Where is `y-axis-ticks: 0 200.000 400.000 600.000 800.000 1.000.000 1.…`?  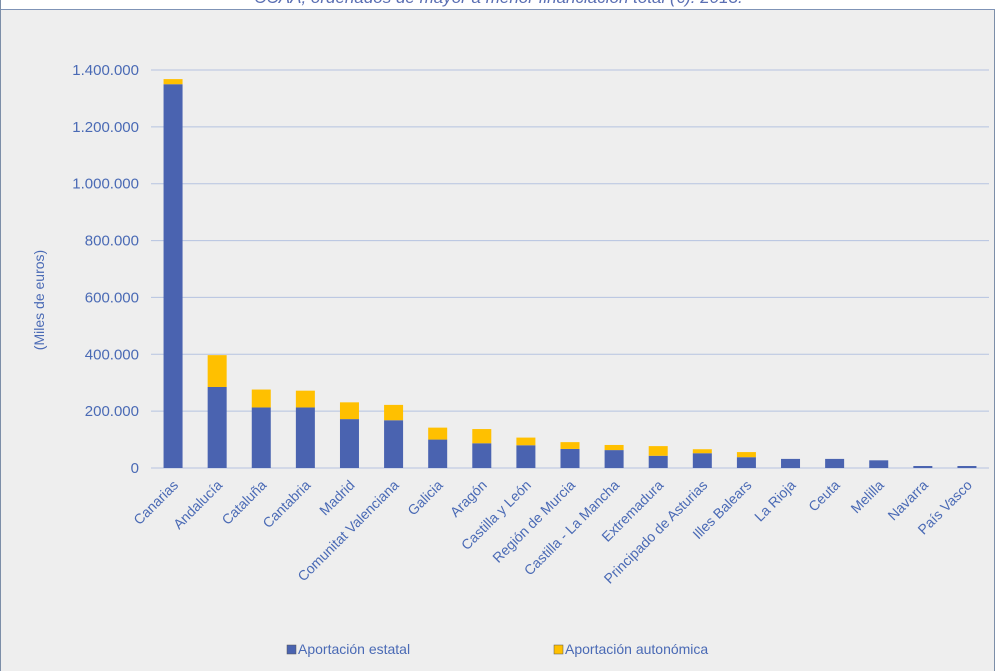
y-axis-ticks: 0 200.000 400.000 600.000 800.000 1.000.000 1.… is located at coordinates (105, 269).